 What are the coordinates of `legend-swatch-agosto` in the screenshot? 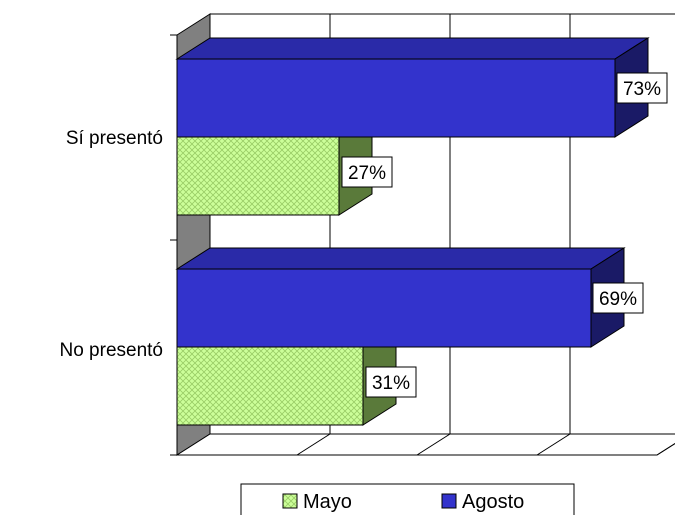 It's located at (449, 501).